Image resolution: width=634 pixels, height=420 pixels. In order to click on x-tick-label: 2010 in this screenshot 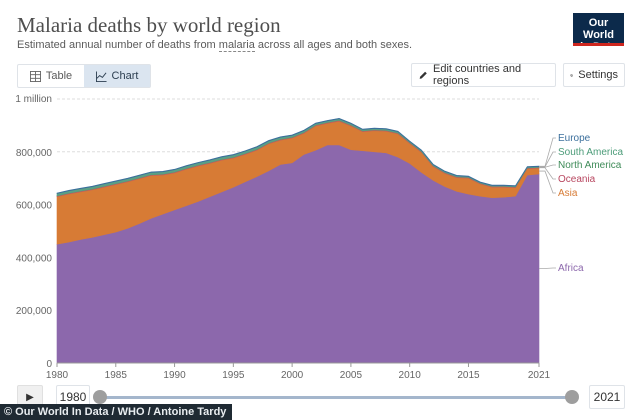, I will do `click(410, 375)`.